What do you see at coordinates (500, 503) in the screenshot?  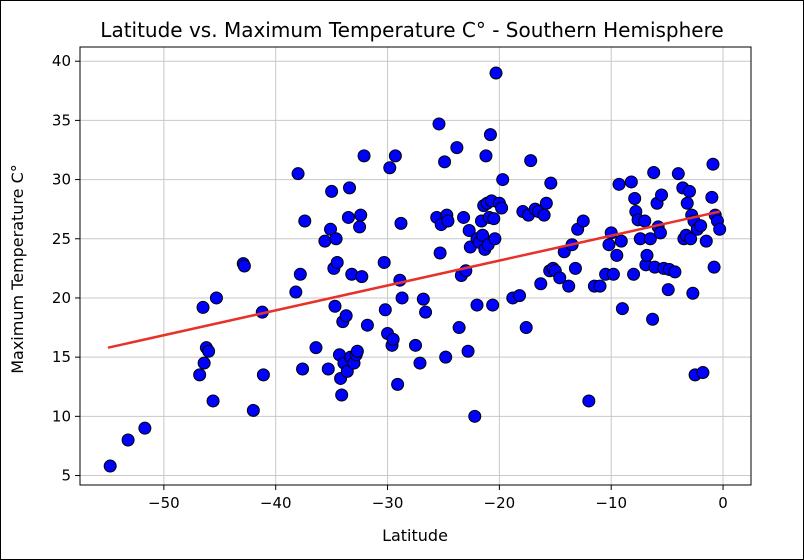 I see `x-tick-label: −20` at bounding box center [500, 503].